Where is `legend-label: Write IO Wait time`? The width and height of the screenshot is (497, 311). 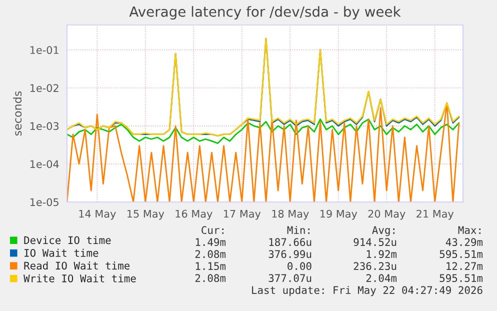 legend-label: Write IO Wait time is located at coordinates (80, 278).